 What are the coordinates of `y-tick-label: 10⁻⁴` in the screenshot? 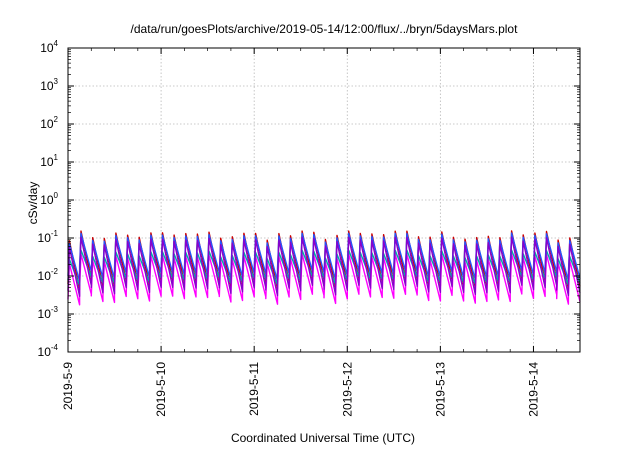 It's located at (48, 351).